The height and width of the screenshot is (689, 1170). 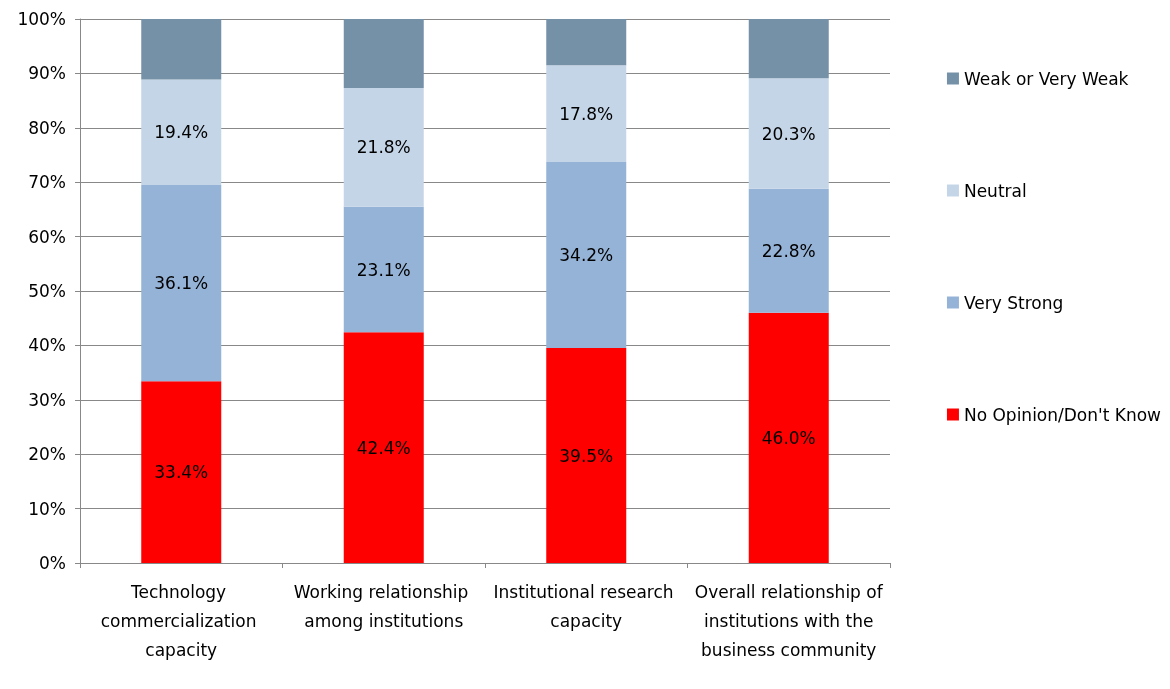 I want to click on data-label: 22.8%, so click(x=788, y=250).